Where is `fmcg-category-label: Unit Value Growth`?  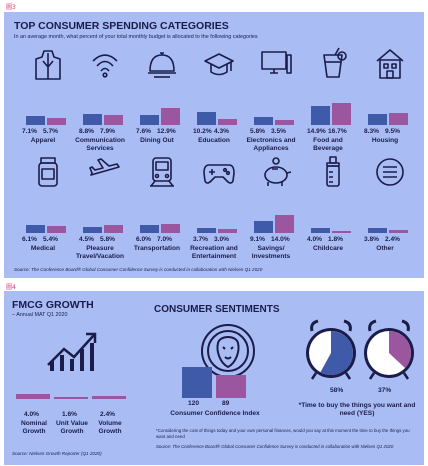 fmcg-category-label: Unit Value Growth is located at coordinates (72, 427).